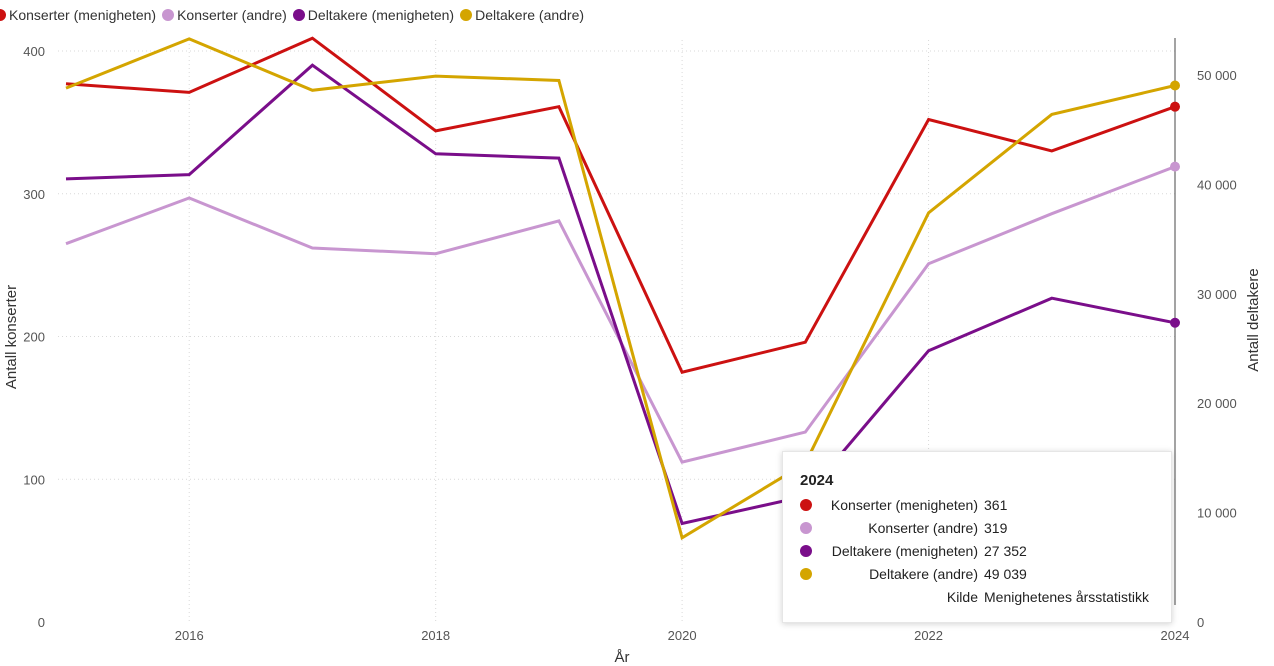 The image size is (1274, 666). I want to click on legend-item: Deltakere (menigheten), so click(373, 15).